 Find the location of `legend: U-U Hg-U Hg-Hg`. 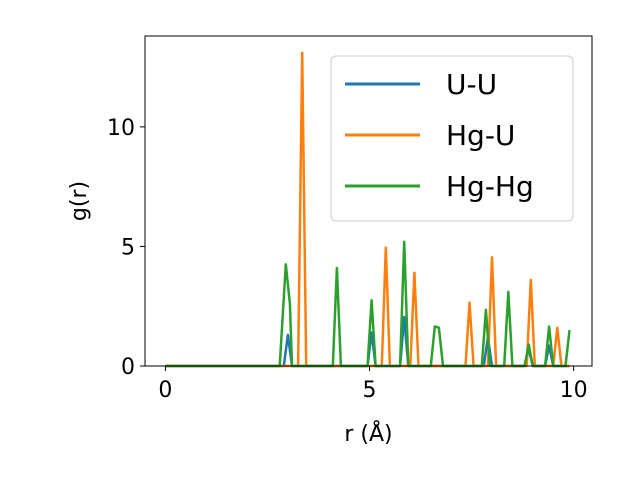

legend: U-U Hg-U Hg-Hg is located at coordinates (452, 138).